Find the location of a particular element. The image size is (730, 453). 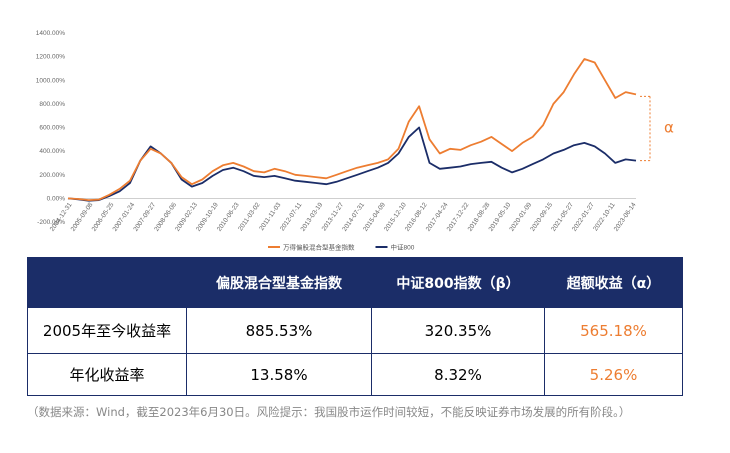

row-label: 年化收益率 is located at coordinates (107, 374).